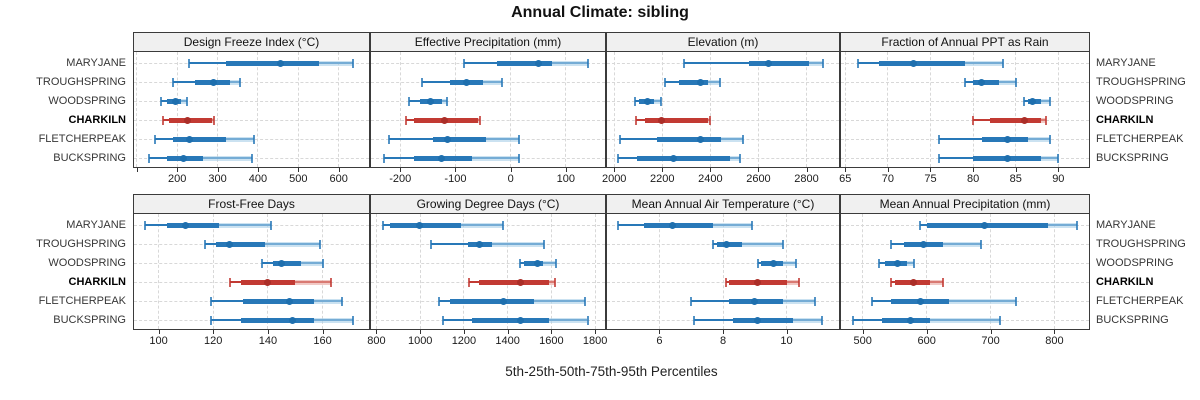 This screenshot has width=1200, height=400. What do you see at coordinates (758, 179) in the screenshot?
I see `x-axis-tick-label: 2600` at bounding box center [758, 179].